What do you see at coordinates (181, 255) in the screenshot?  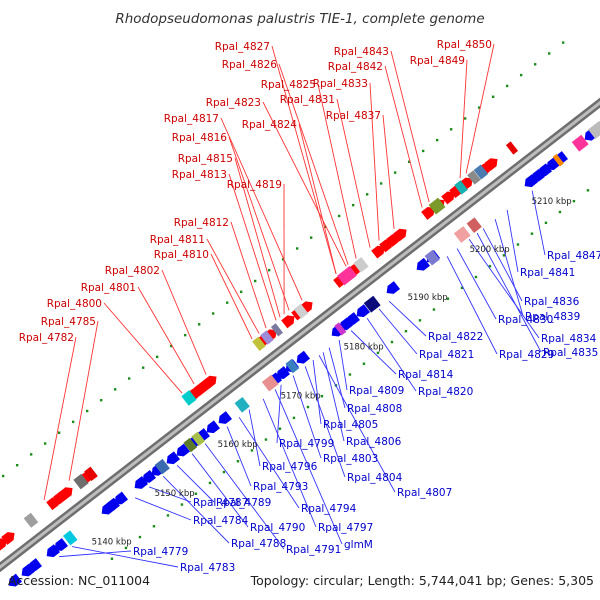 I see `forward-gene-label: Rpal_4810` at bounding box center [181, 255].